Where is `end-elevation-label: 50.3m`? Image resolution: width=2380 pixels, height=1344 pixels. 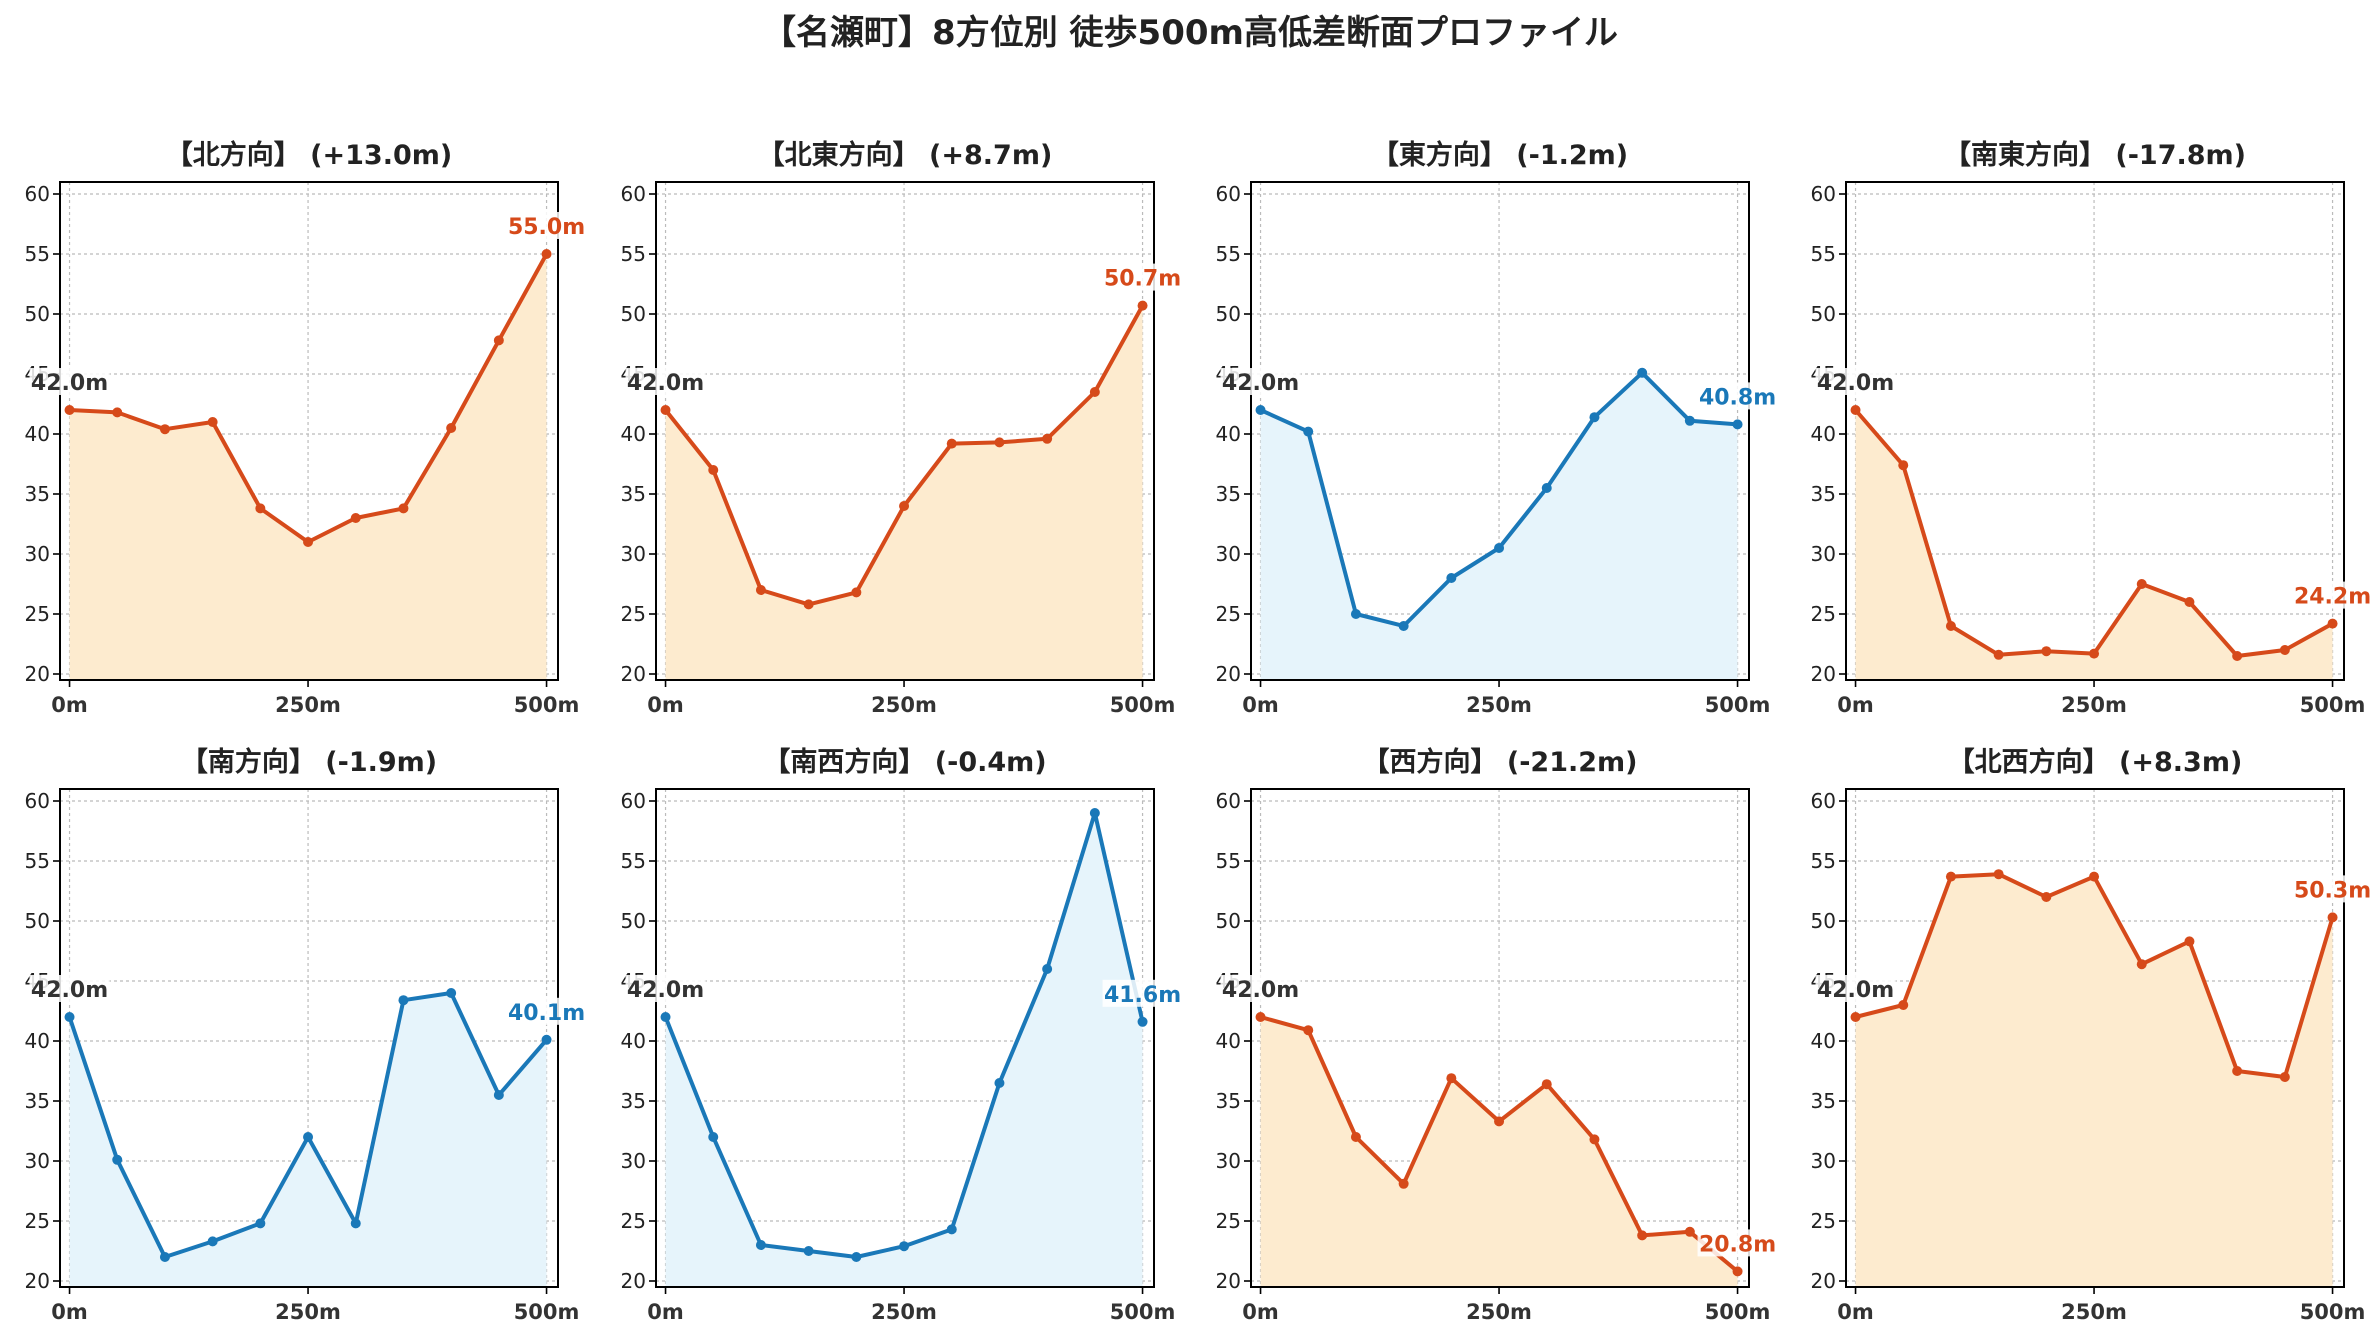 end-elevation-label: 50.3m is located at coordinates (2332, 890).